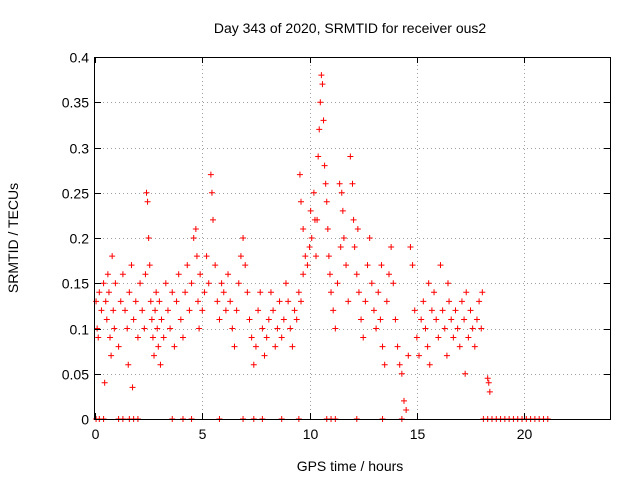  What do you see at coordinates (80, 239) in the screenshot?
I see `y-tick-label: 0.2` at bounding box center [80, 239].